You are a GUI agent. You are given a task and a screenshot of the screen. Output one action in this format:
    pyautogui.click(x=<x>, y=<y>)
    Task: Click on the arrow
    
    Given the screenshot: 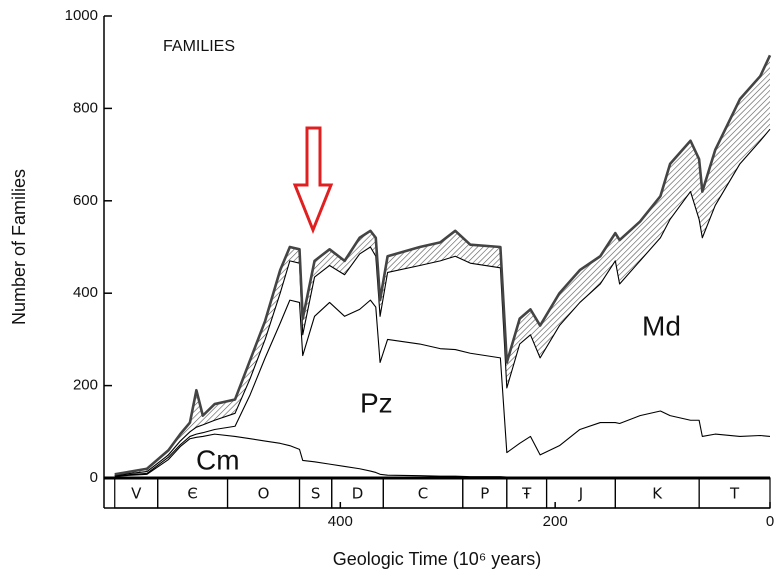 What is the action you would take?
    pyautogui.click(x=313, y=180)
    